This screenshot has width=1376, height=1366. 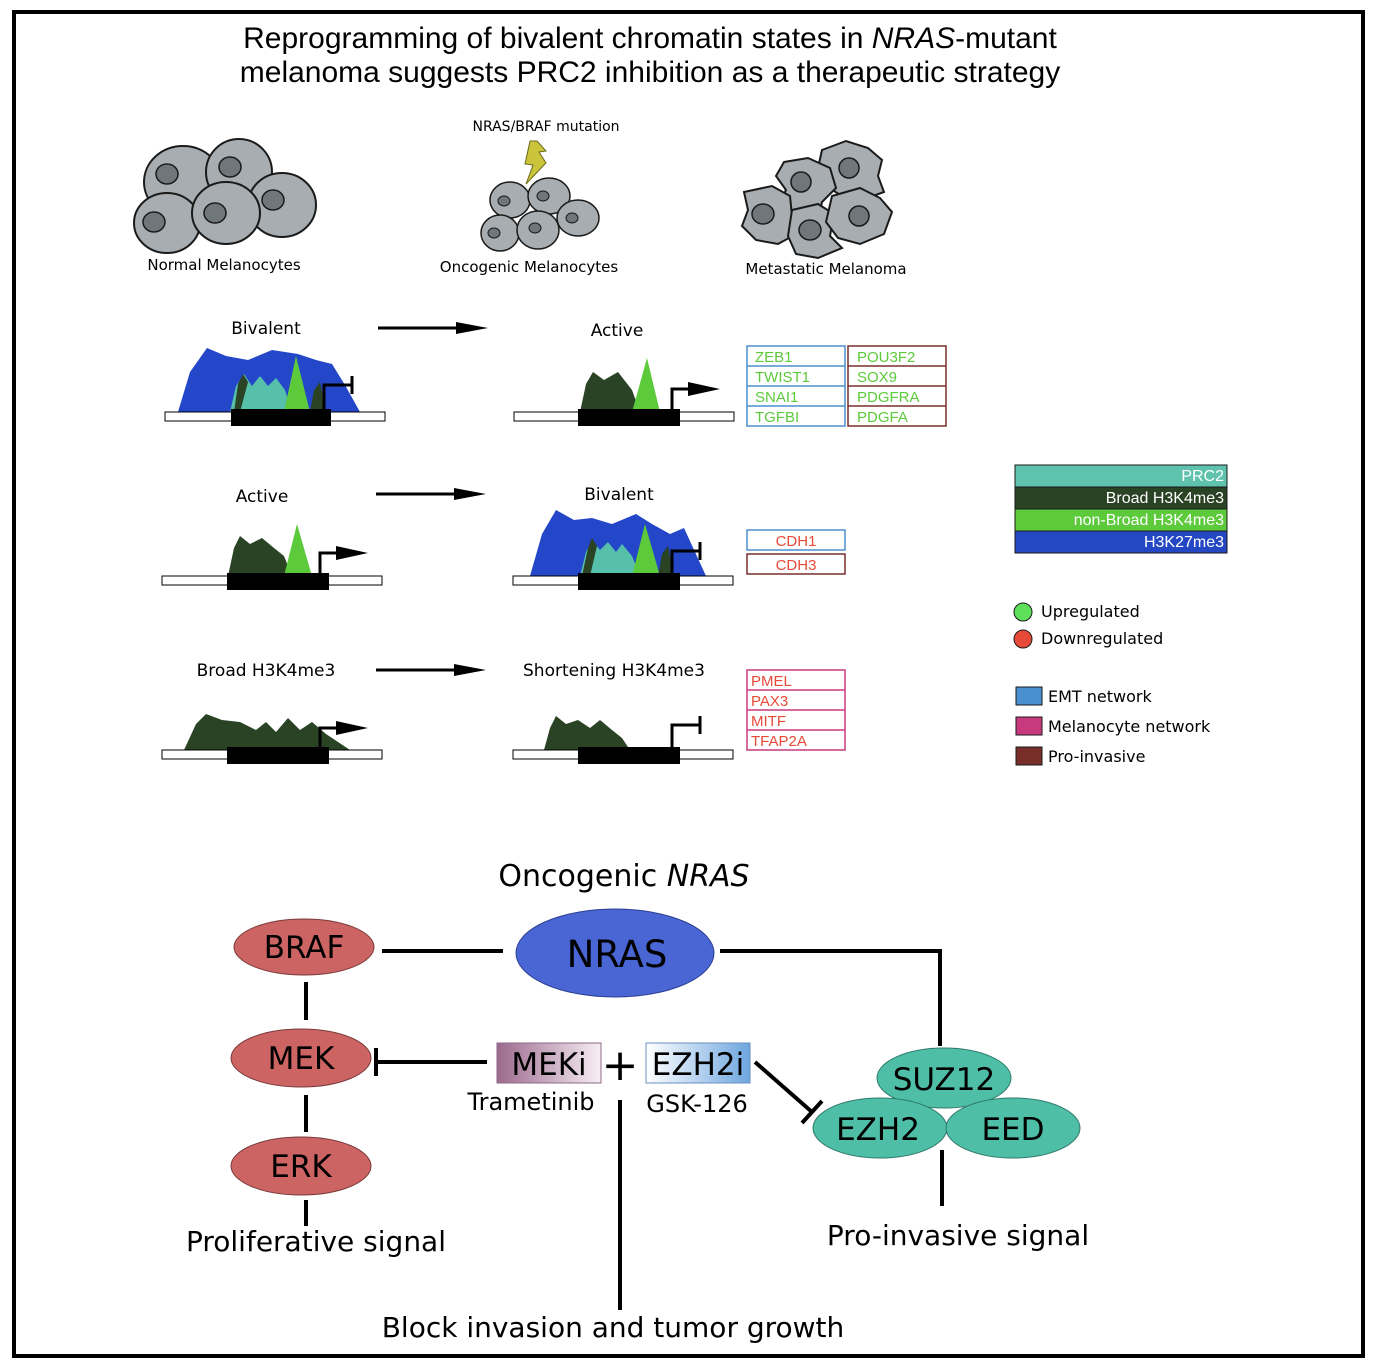 I want to click on row2-gene-table: CDH1 CDH3, so click(x=796, y=552).